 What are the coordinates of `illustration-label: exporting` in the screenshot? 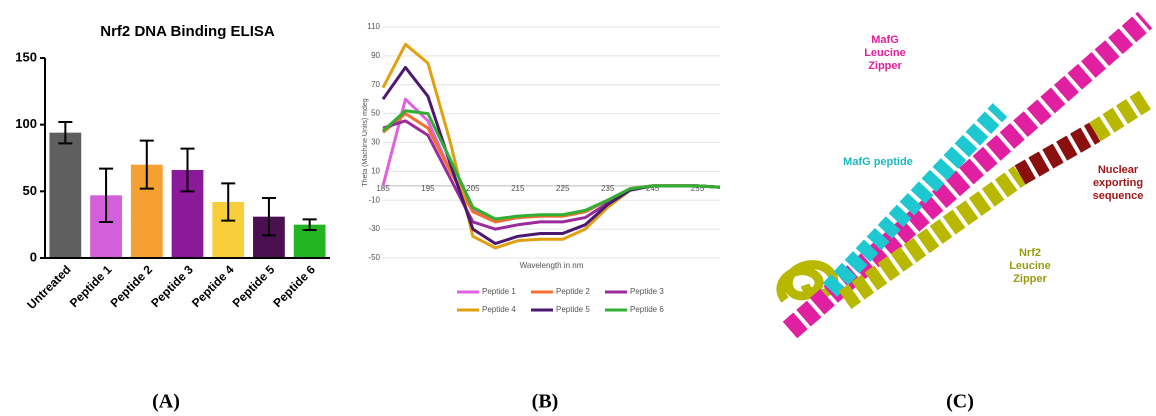 It's located at (1118, 183).